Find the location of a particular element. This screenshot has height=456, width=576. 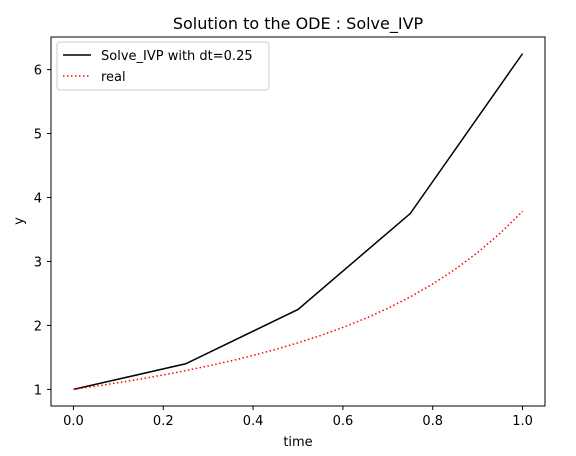

x-axis-ticks: 0.0 0.2 0.4 0.6 0.8 1.0 is located at coordinates (298, 417).